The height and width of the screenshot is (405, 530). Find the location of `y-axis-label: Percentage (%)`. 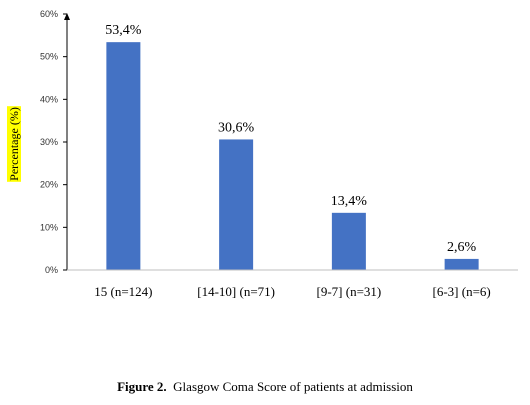

y-axis-label: Percentage (%) is located at coordinates (14, 144).